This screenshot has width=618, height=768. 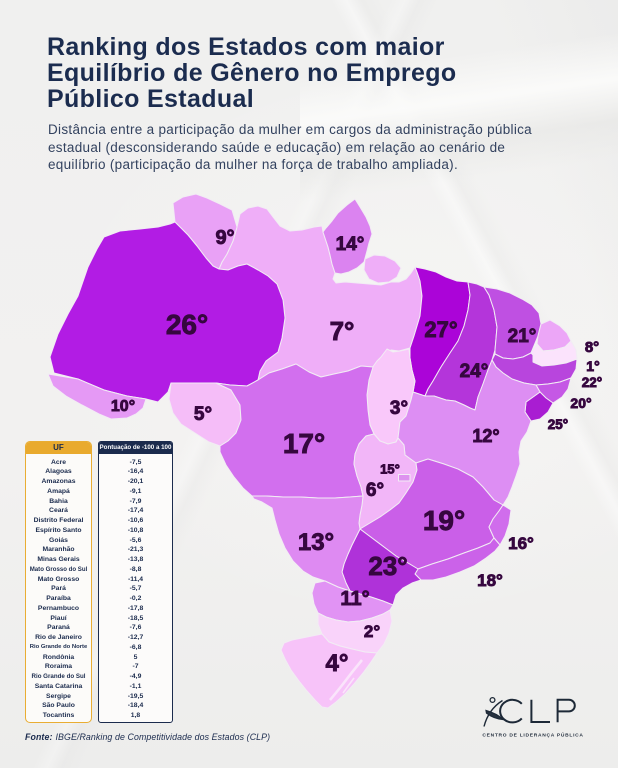 What do you see at coordinates (440, 329) in the screenshot?
I see `svg-text: 27°` at bounding box center [440, 329].